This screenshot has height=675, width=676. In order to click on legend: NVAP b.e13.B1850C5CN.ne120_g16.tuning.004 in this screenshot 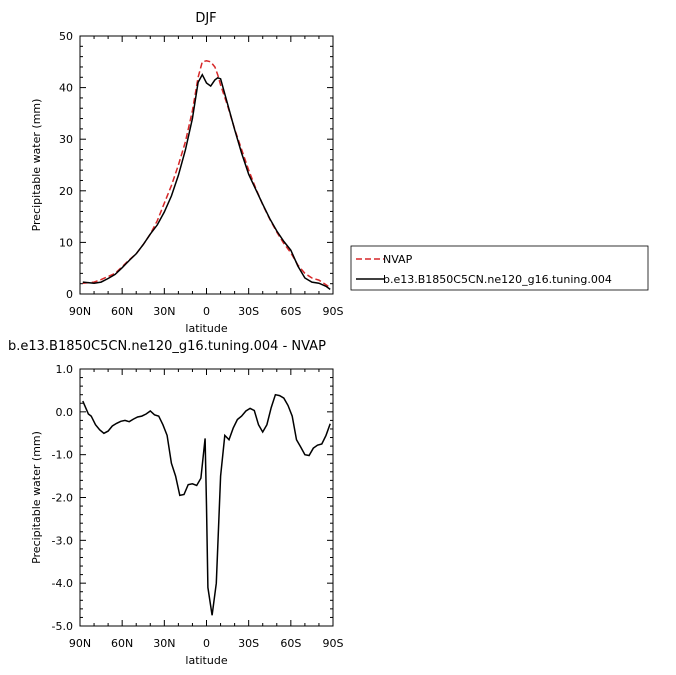, I will do `click(499, 268)`.